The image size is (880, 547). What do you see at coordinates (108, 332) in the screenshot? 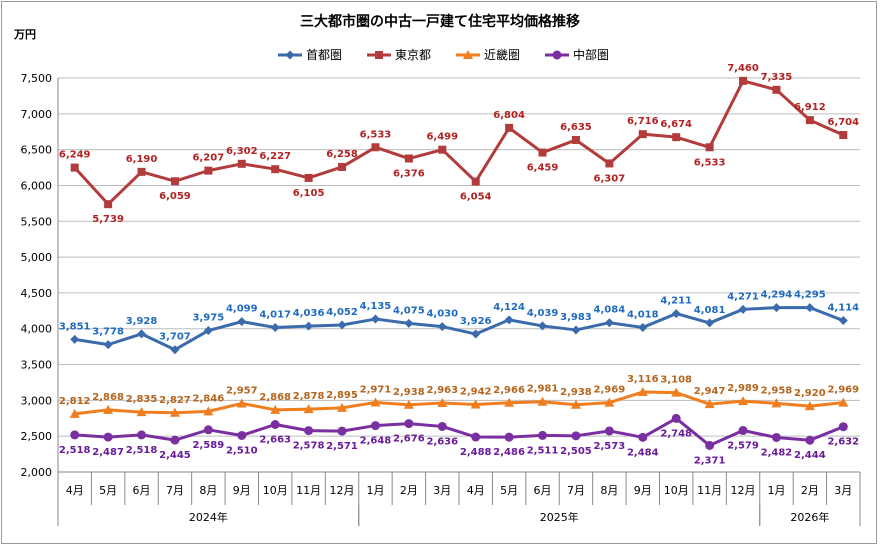
I see `data-label: 3,778` at bounding box center [108, 332].